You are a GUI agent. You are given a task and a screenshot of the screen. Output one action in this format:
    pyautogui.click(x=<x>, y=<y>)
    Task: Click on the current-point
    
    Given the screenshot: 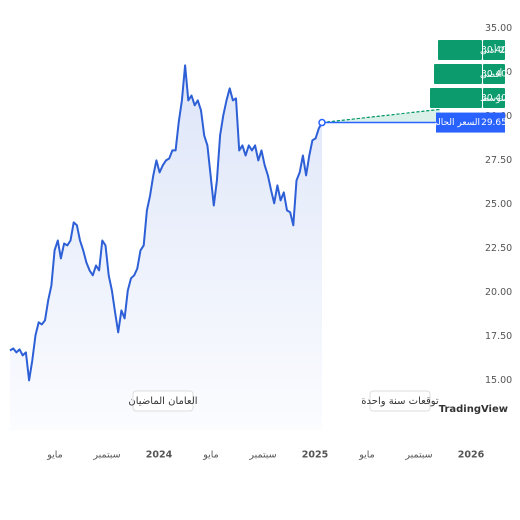 What is the action you would take?
    pyautogui.click(x=322, y=122)
    